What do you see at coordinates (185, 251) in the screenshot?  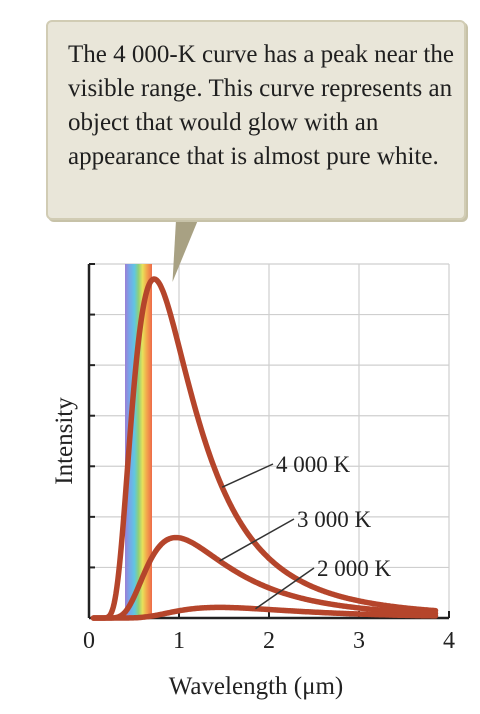 I see `callout-pointer` at bounding box center [185, 251].